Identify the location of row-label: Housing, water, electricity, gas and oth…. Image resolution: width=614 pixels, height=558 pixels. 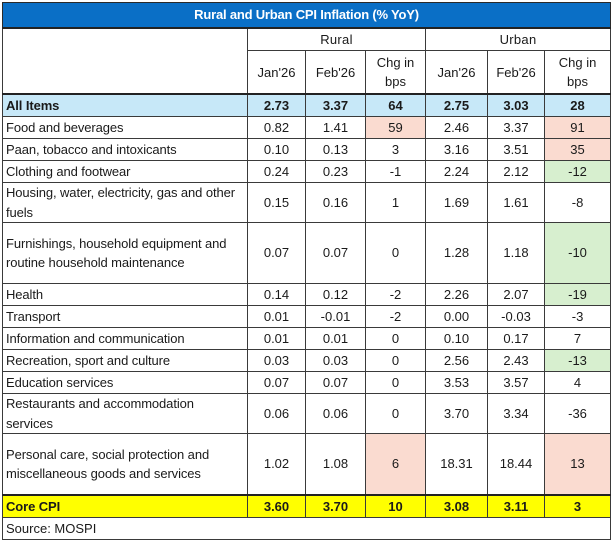
(125, 202).